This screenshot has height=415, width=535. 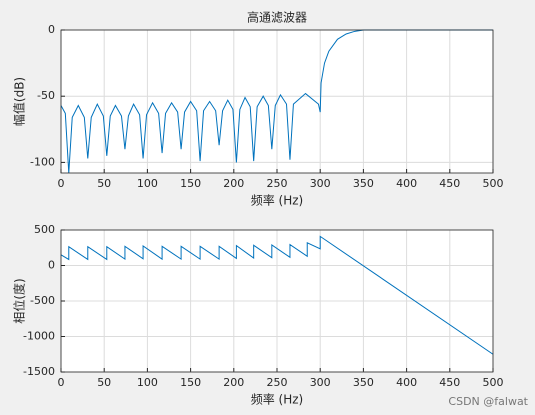 I want to click on y-axis-label: 幅值(dB), so click(x=19, y=101).